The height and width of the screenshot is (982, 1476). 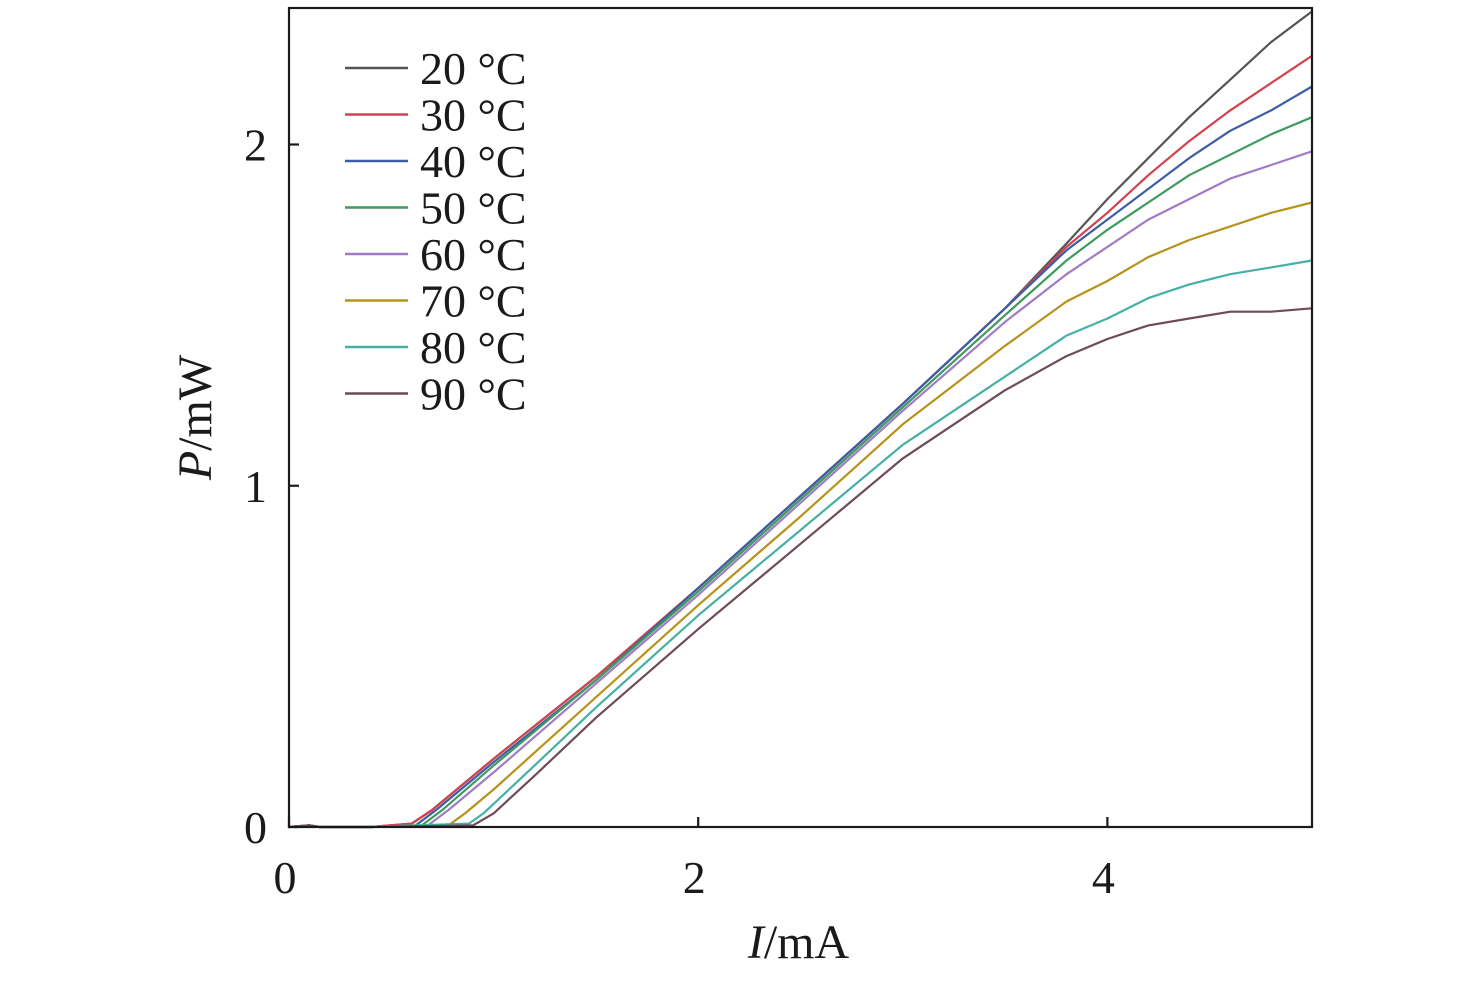 I want to click on y-axis-label: P/mW, so click(x=195, y=417).